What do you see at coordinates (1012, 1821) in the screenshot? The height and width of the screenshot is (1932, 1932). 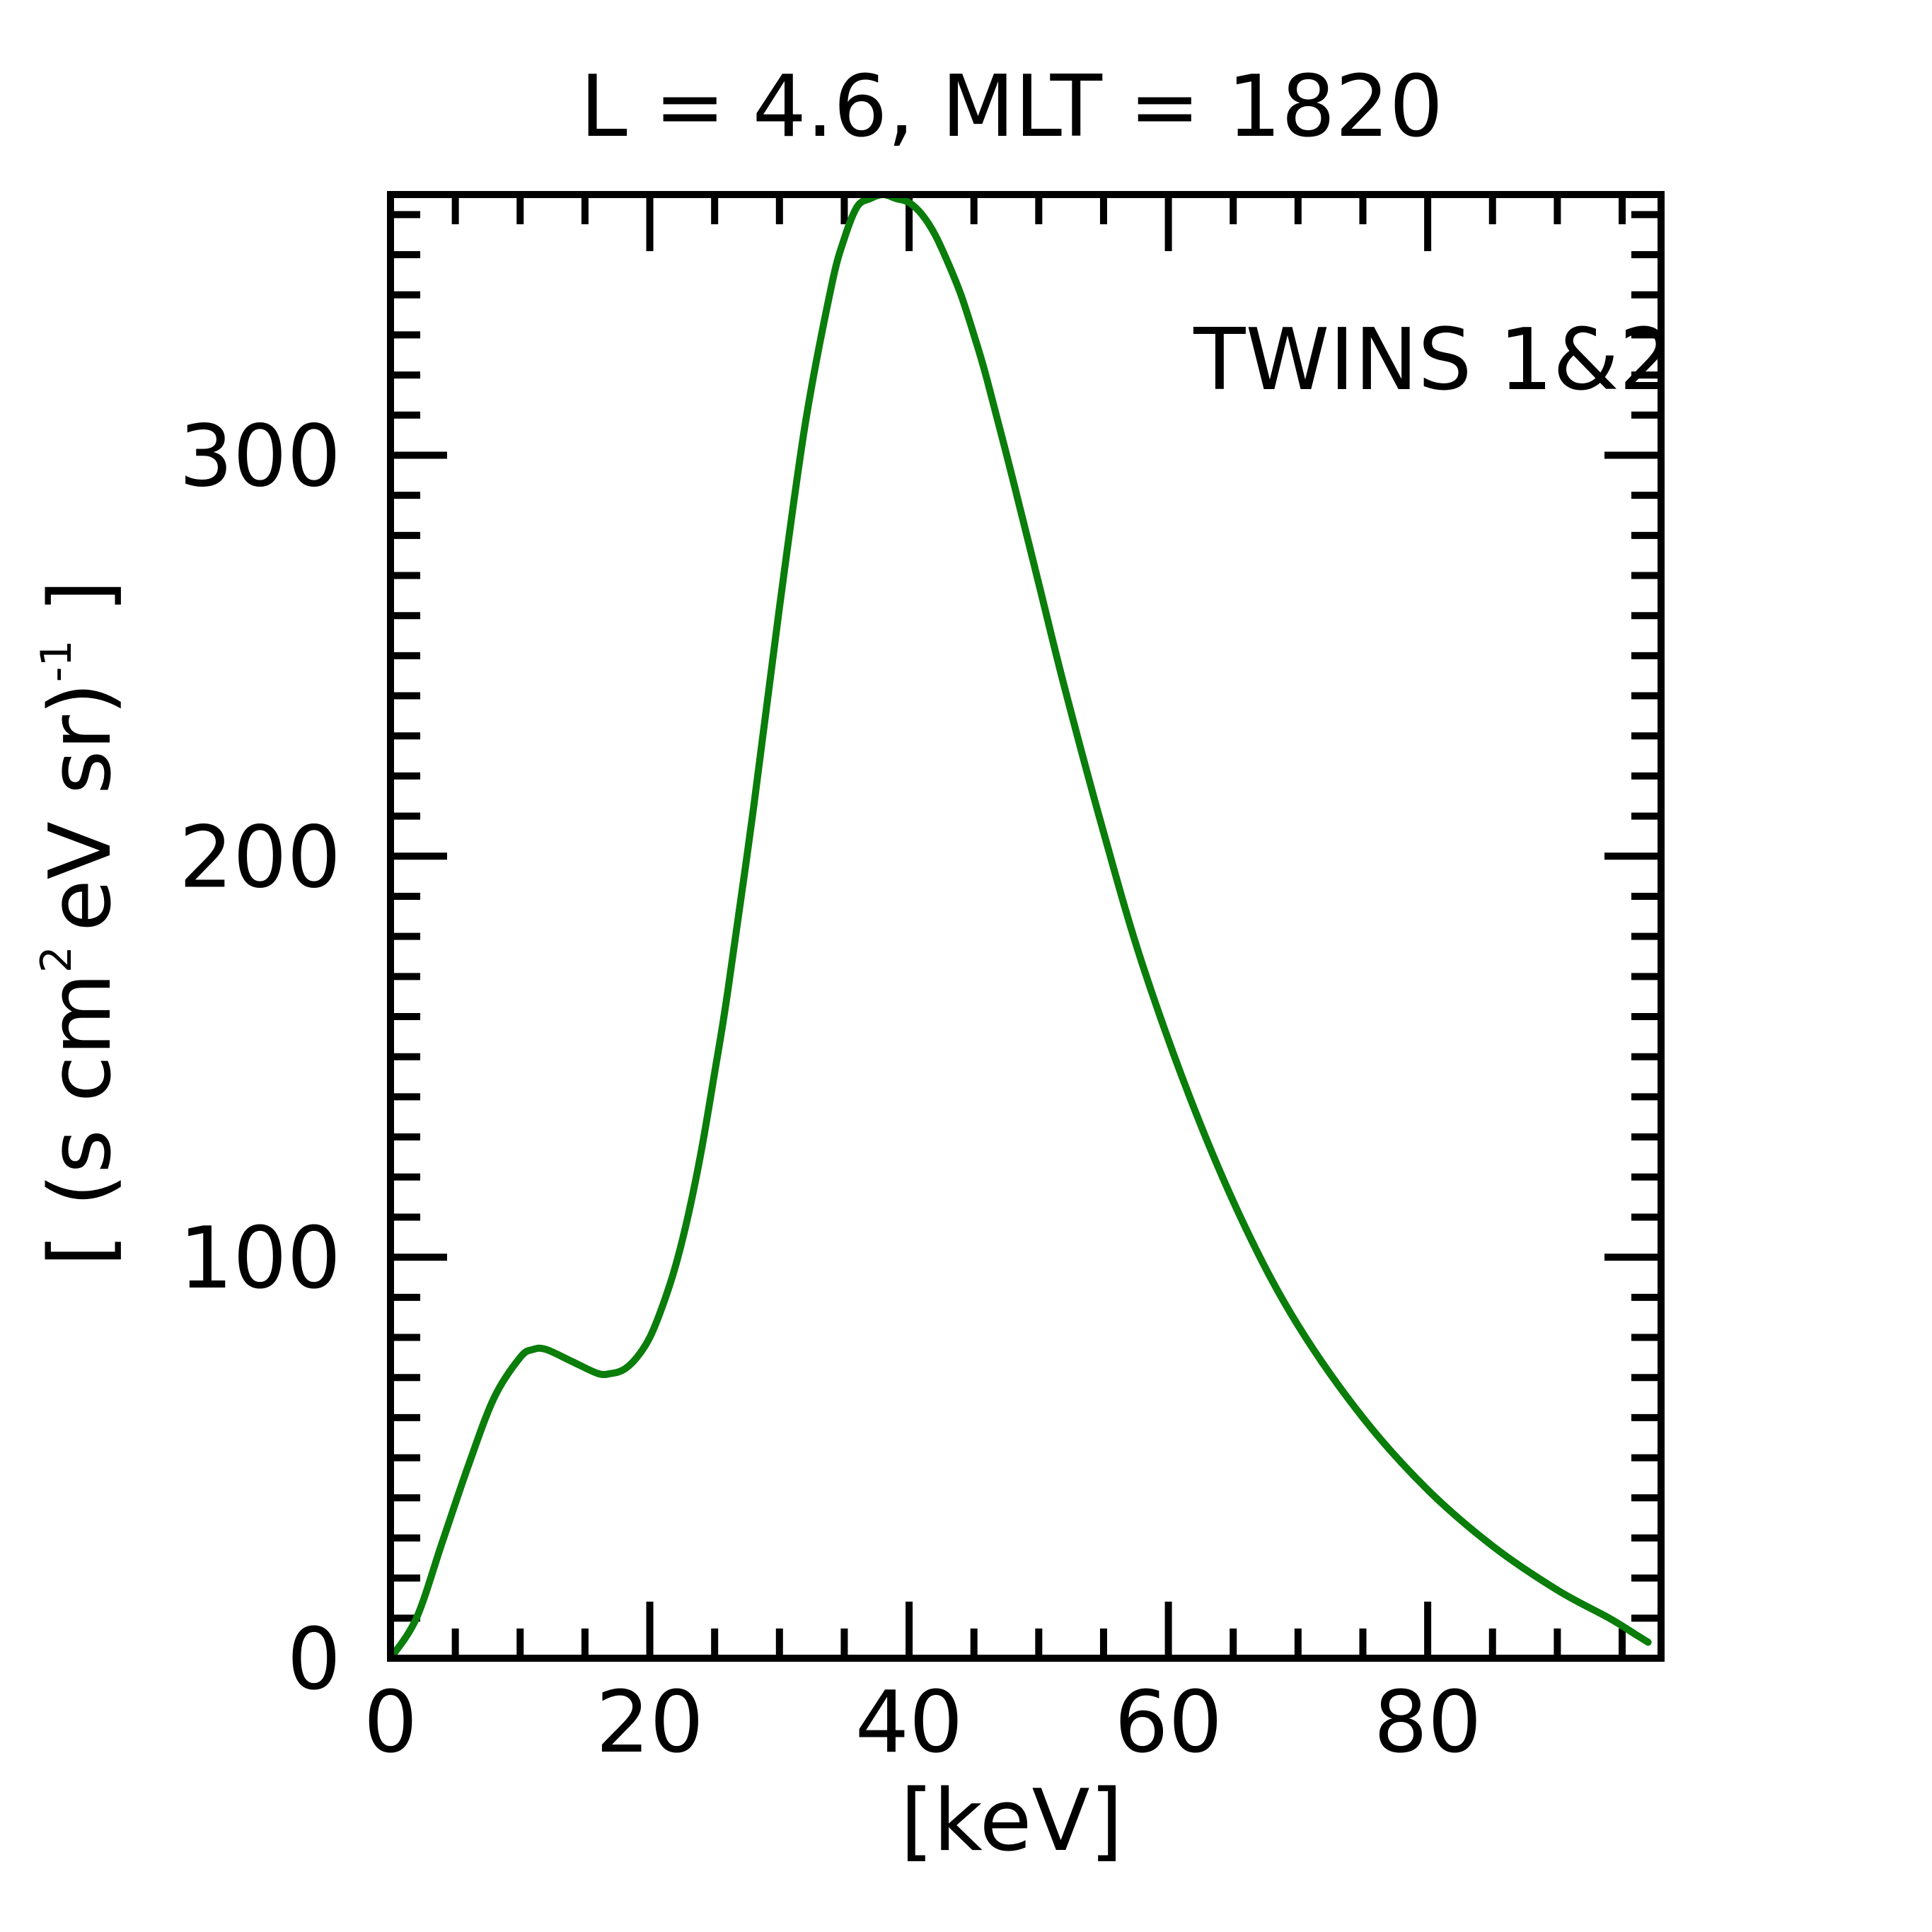 I see `x-axis-label: [keV]` at bounding box center [1012, 1821].